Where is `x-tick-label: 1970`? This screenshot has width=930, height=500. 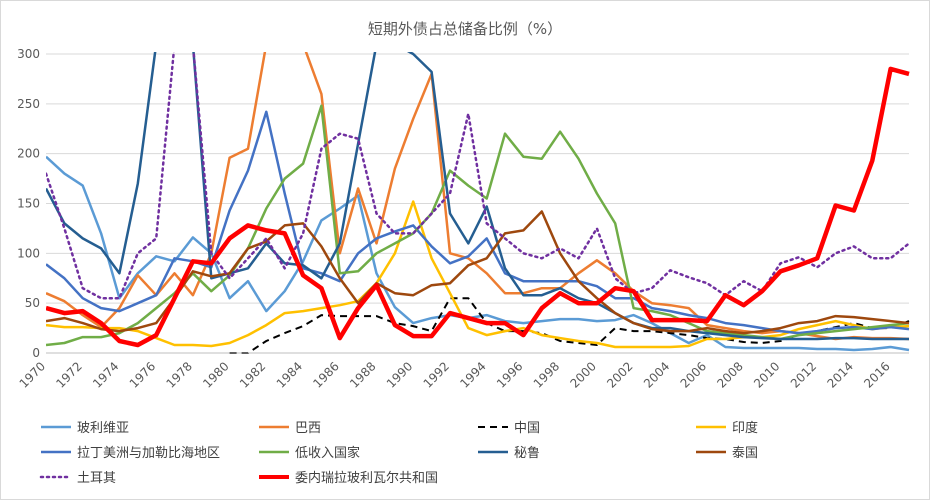 x-tick-label: 1970 is located at coordinates (32, 374).